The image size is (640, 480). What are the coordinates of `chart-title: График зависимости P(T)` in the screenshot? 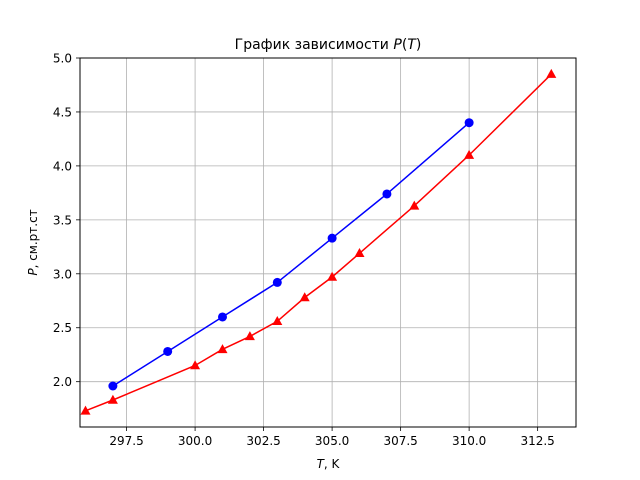 It's located at (328, 45).